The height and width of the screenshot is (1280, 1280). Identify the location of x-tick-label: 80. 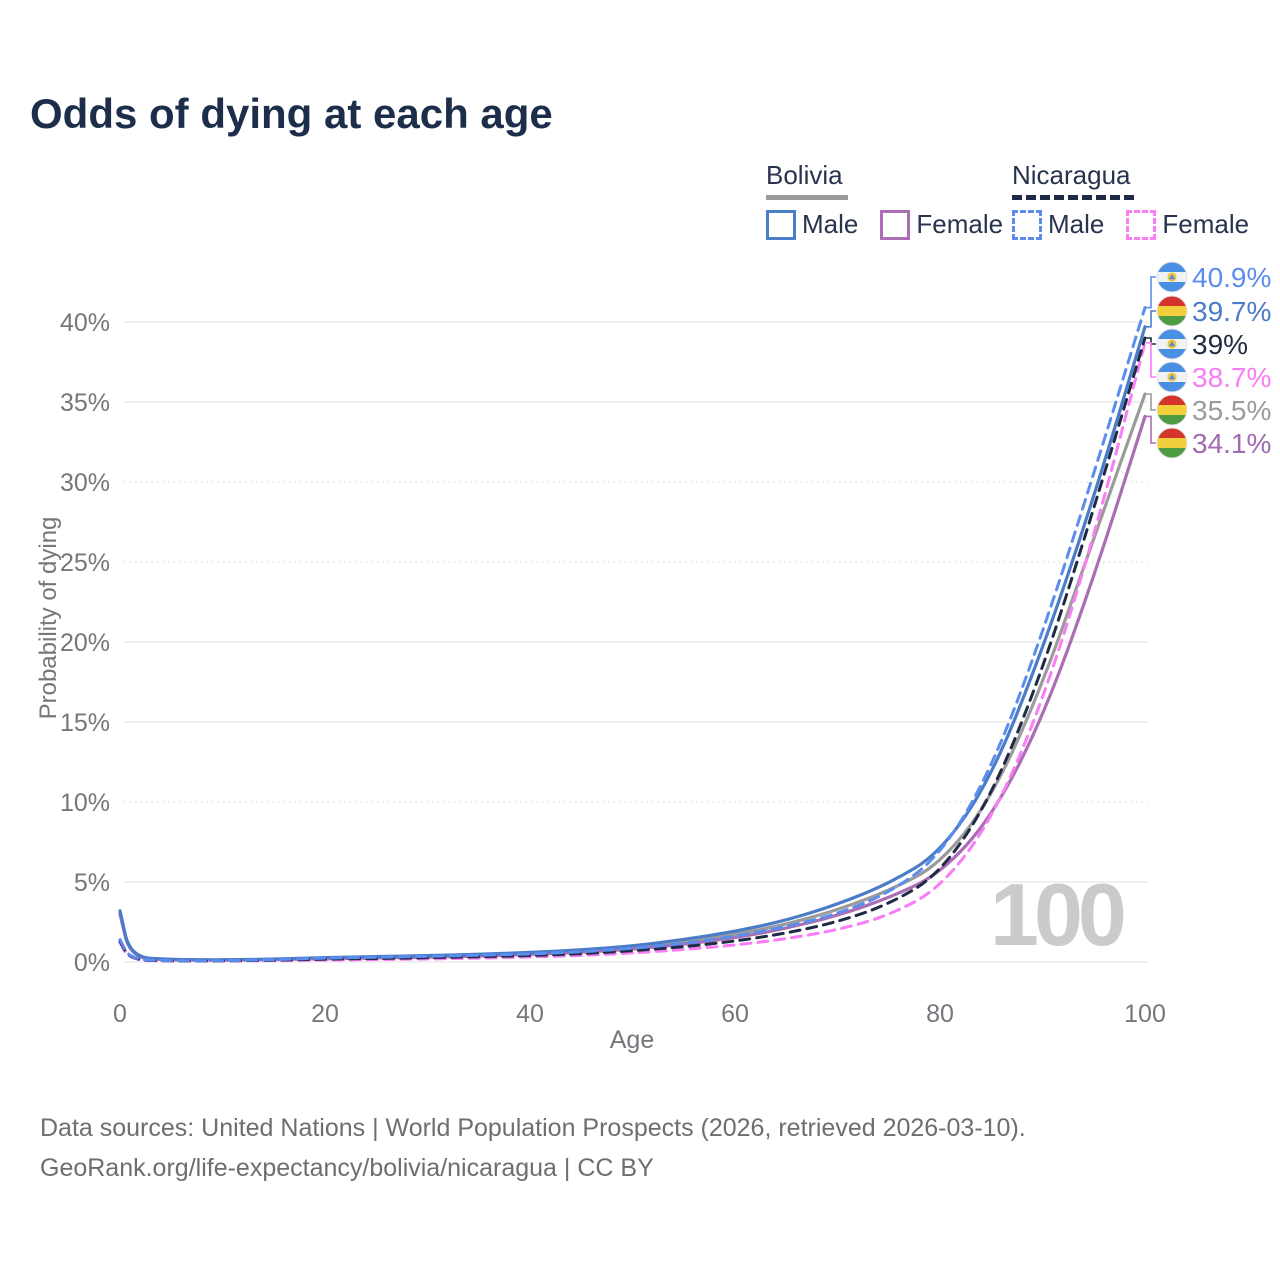
(940, 1014).